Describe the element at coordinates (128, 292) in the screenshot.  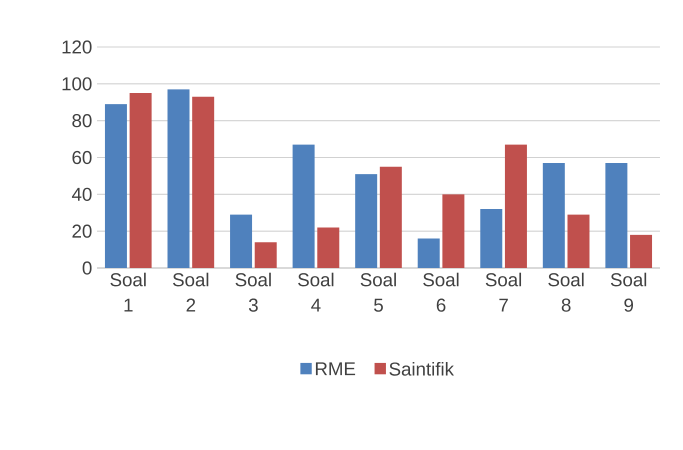
I see `x-tick-label: Soal 1` at that location.